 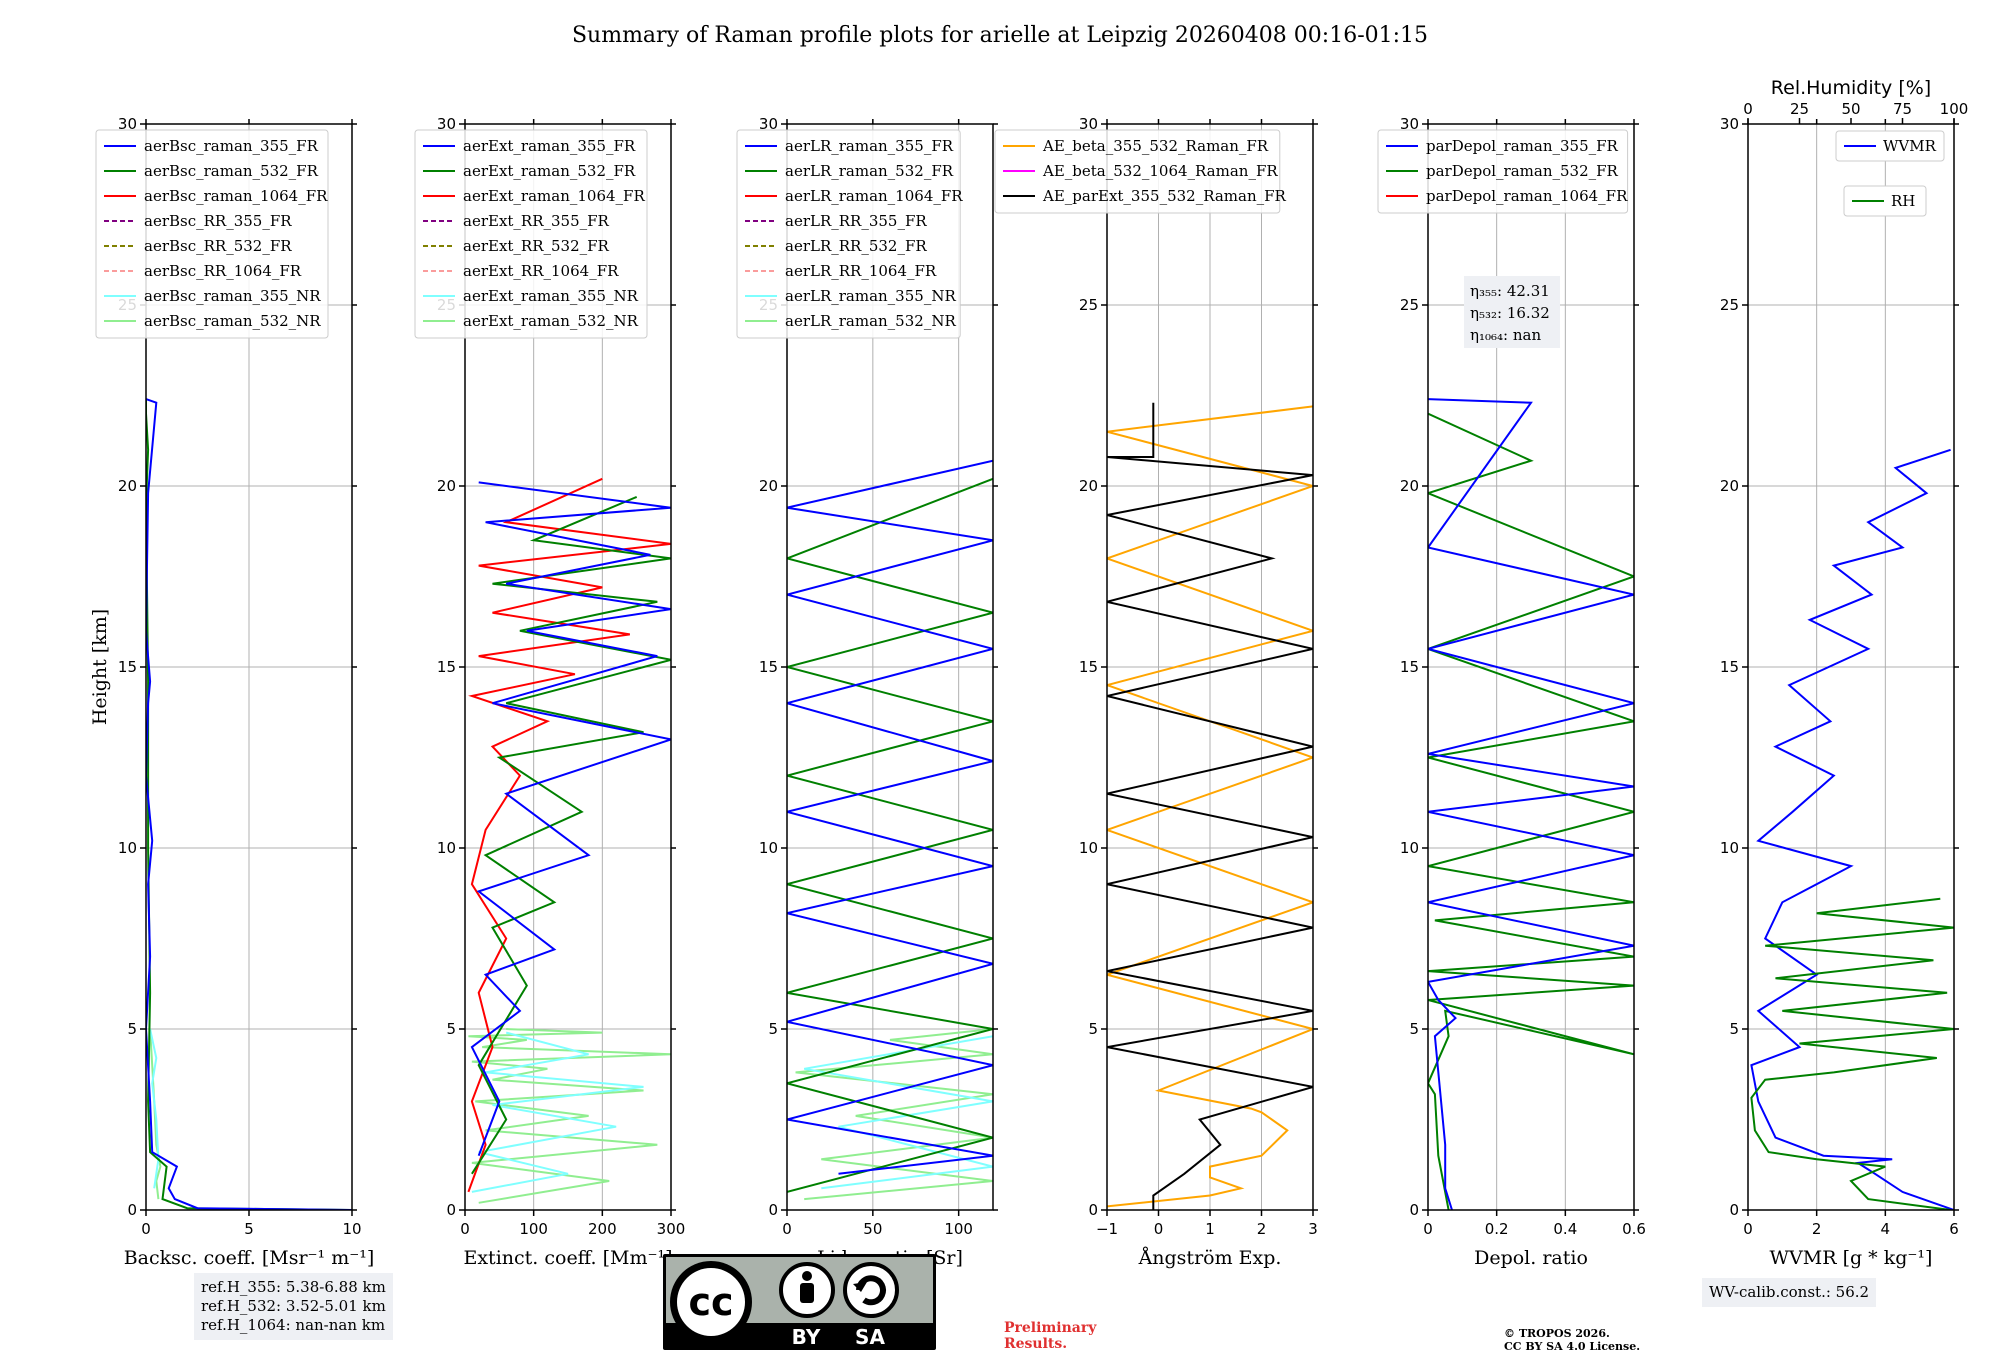 What do you see at coordinates (293, 1287) in the screenshot?
I see `refh-355: ref.H_355: 5.38-6.88 km` at bounding box center [293, 1287].